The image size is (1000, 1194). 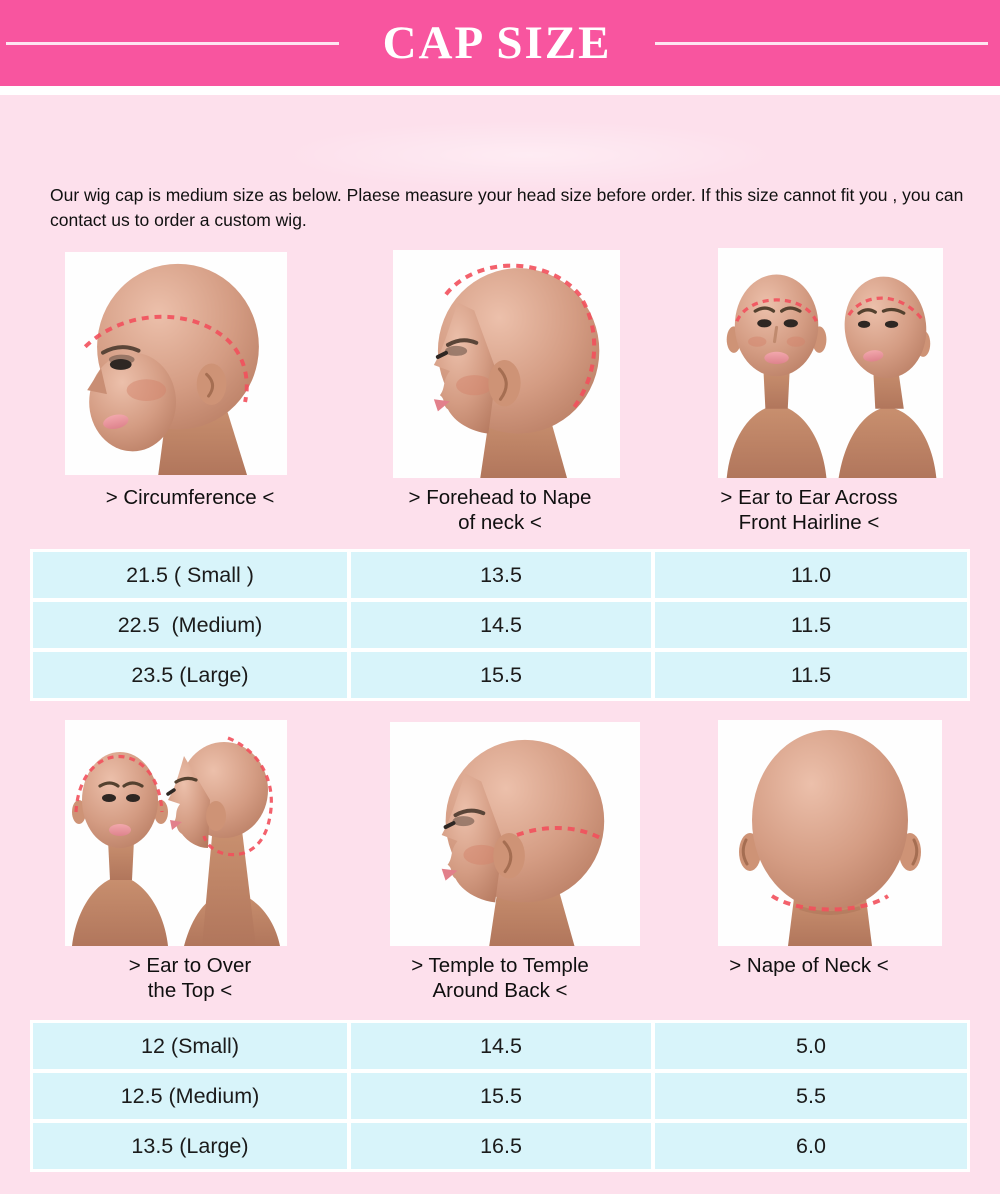 What do you see at coordinates (501, 575) in the screenshot?
I see `table-cell: 13.5` at bounding box center [501, 575].